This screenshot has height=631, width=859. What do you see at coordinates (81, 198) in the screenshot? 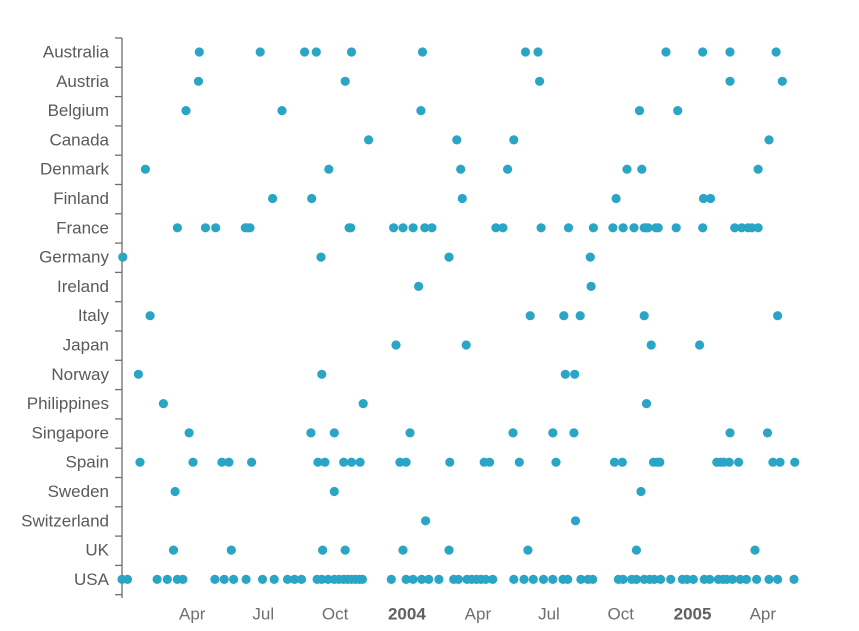
I see `category-label: Finland` at bounding box center [81, 198].